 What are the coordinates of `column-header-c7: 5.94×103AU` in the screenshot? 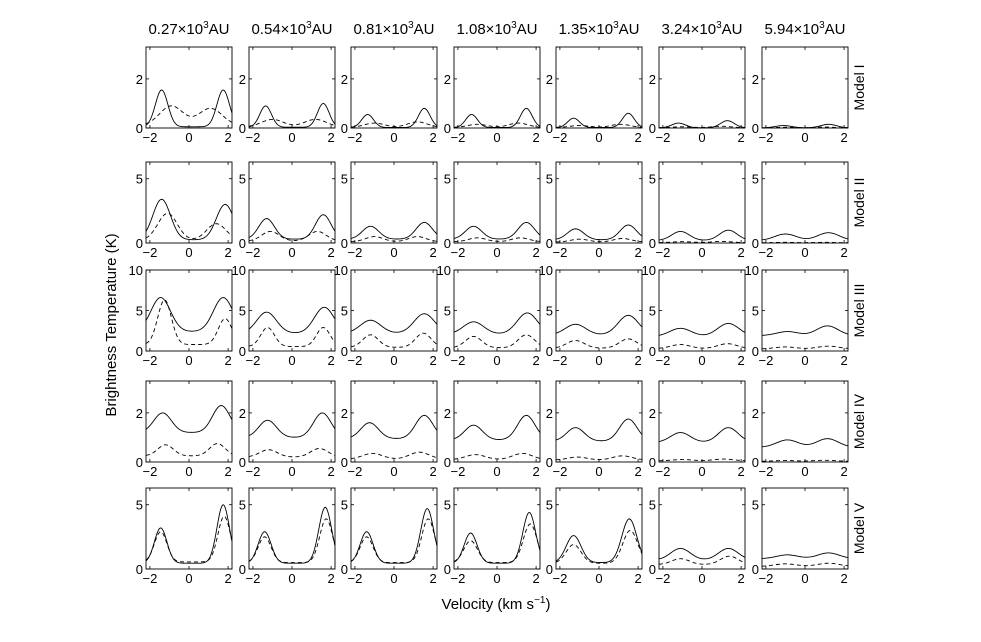 It's located at (804, 29).